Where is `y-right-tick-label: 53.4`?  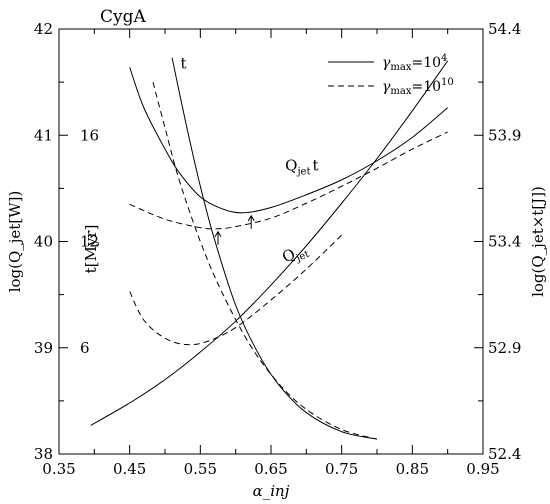
y-right-tick-label: 53.4 is located at coordinates (504, 242).